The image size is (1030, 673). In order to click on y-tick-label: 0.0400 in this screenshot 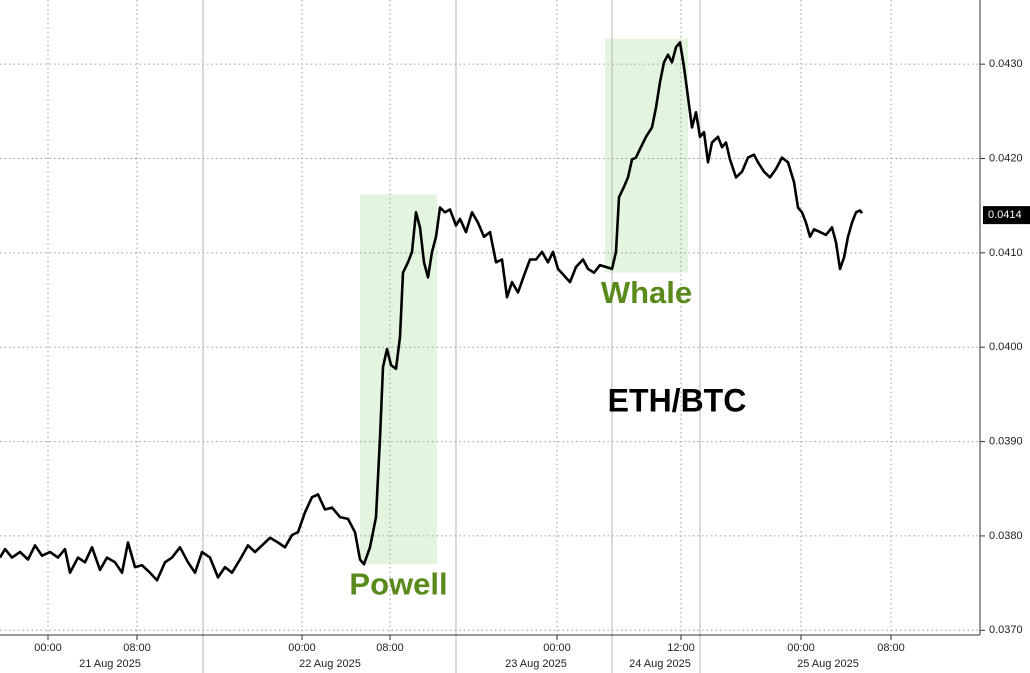, I will do `click(1006, 347)`.